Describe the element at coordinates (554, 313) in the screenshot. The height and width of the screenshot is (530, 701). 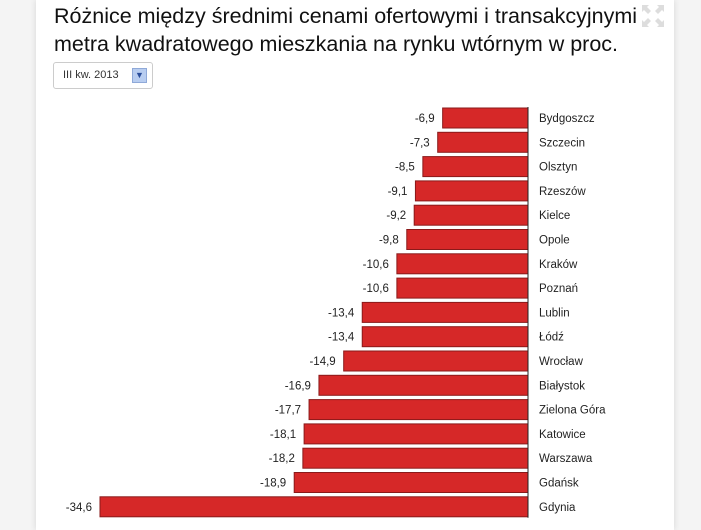
I see `category-label: Lublin` at that location.